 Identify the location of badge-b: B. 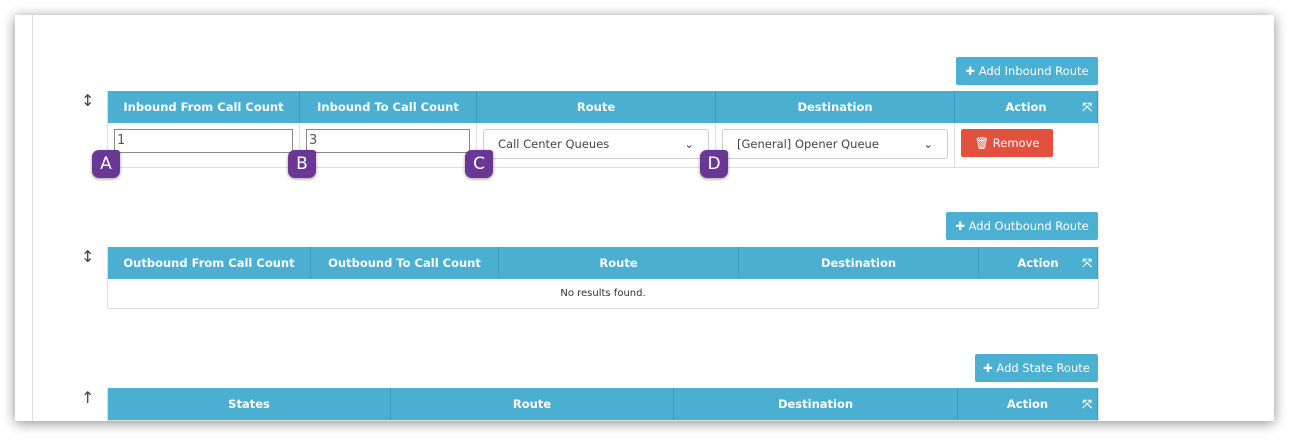
(302, 164).